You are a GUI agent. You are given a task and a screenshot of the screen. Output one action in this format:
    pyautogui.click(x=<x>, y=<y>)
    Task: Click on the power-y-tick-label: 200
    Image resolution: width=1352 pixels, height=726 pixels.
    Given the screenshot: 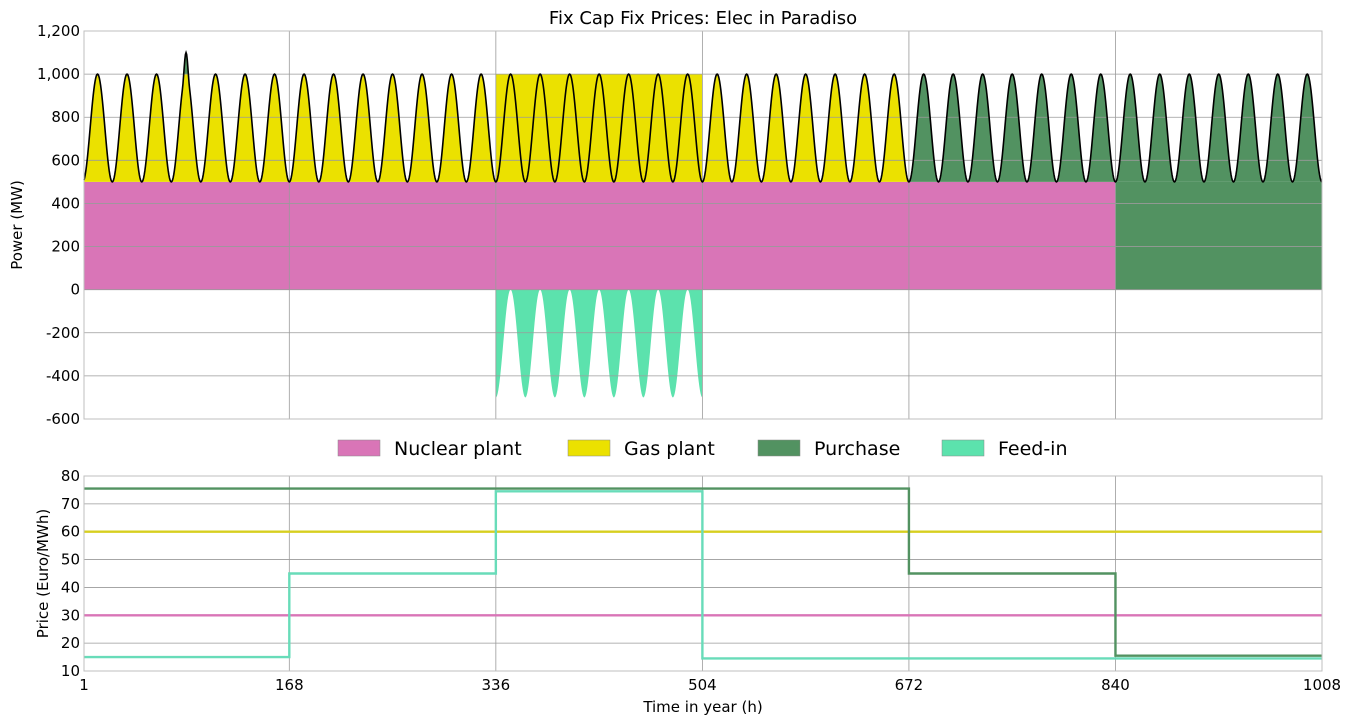 What is the action you would take?
    pyautogui.click(x=65, y=247)
    